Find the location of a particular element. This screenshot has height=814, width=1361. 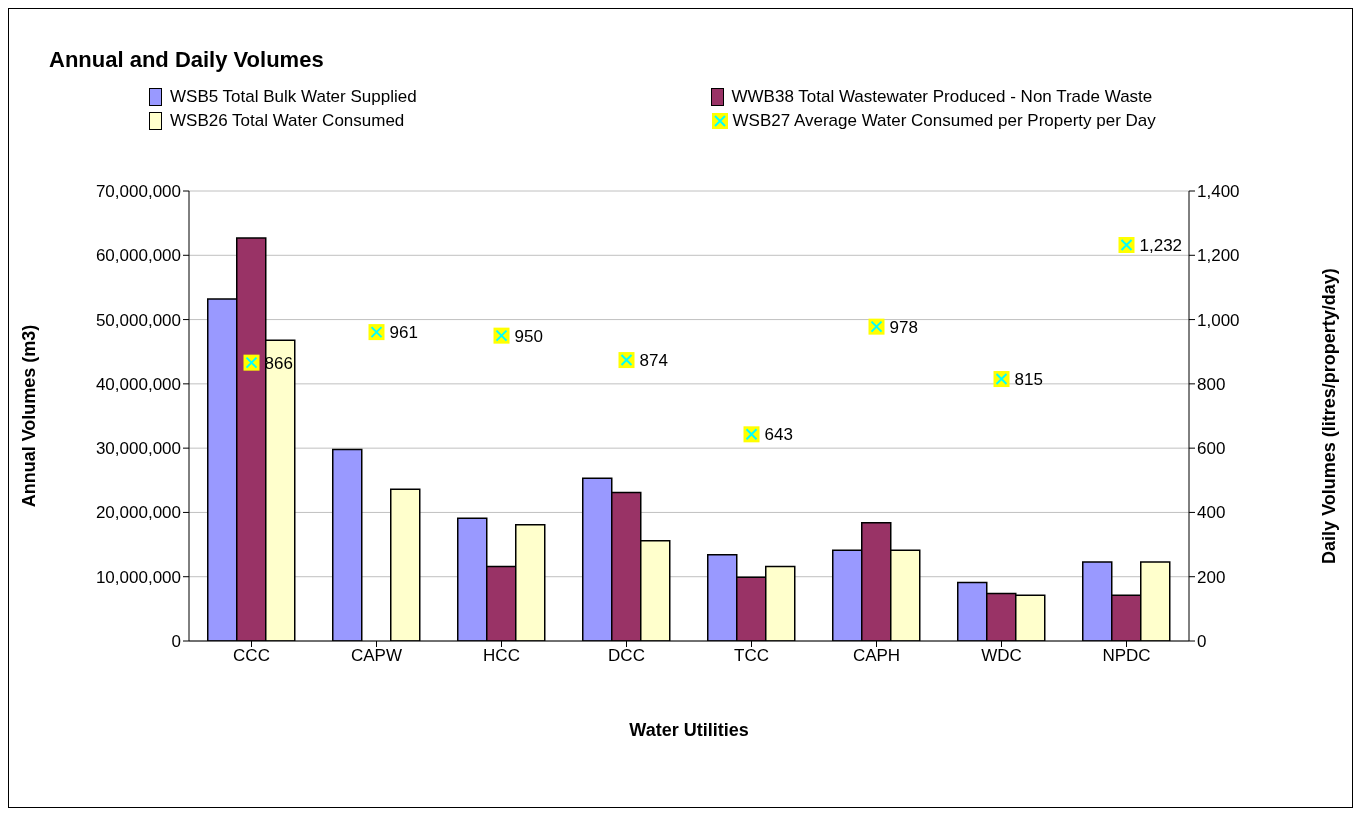

data-label: 643 is located at coordinates (778, 435).